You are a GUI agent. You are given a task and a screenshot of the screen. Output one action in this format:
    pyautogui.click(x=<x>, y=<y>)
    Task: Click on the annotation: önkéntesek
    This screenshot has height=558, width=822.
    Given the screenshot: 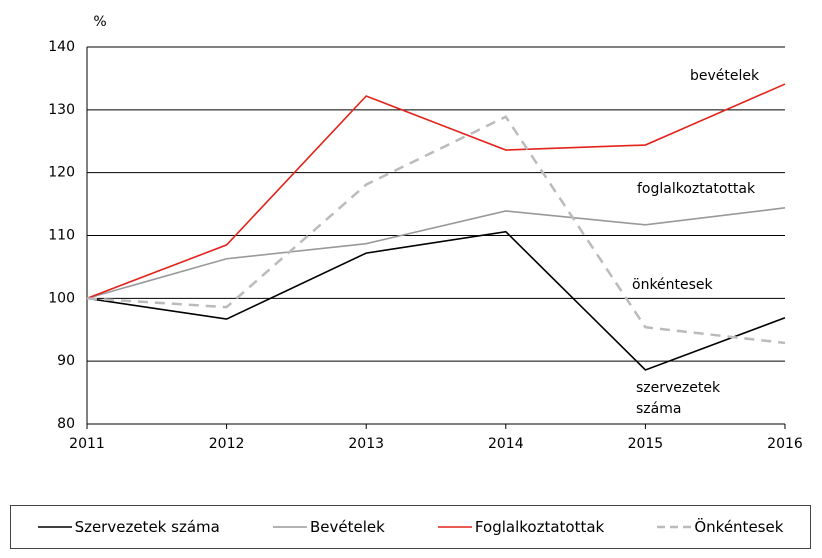 What is the action you would take?
    pyautogui.click(x=672, y=285)
    